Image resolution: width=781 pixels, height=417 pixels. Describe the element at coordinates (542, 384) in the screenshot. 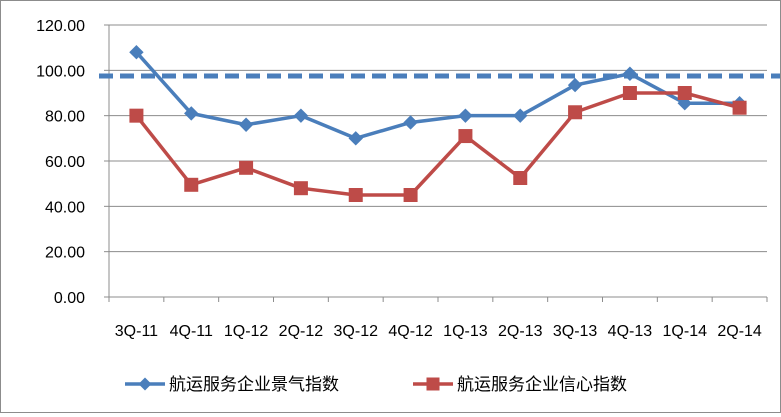

I see `legend-label: 航运服务企业信心指数` at that location.